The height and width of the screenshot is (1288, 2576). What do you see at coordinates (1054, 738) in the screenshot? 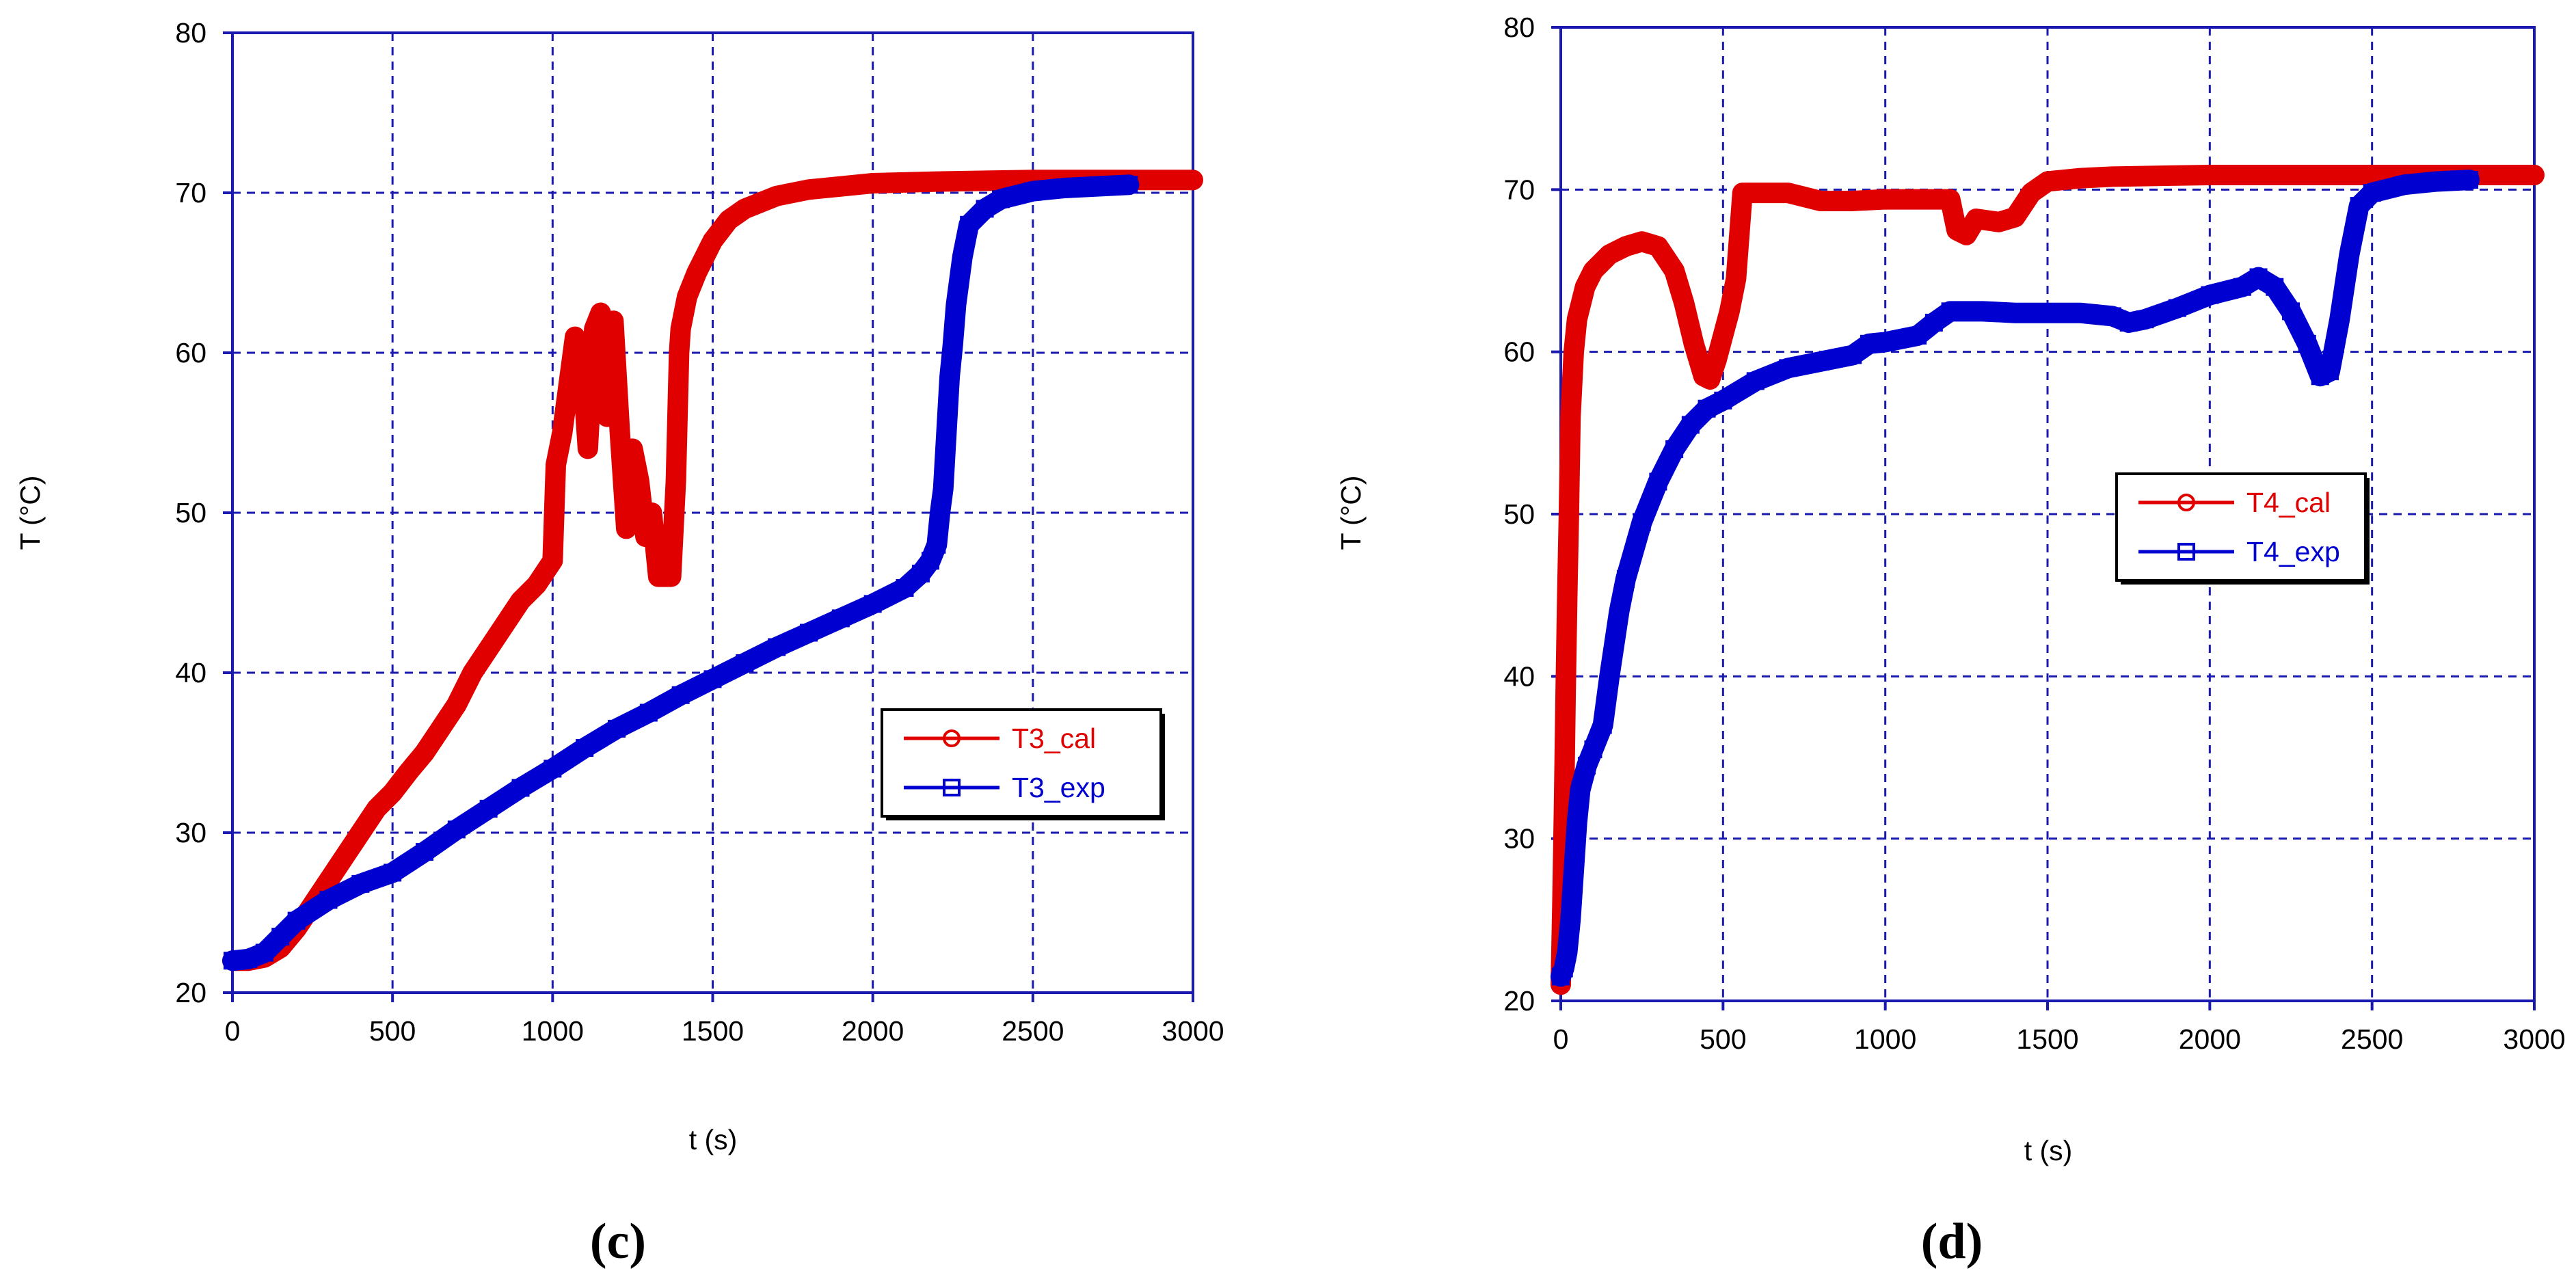
I see `legend-label: T3_cal` at bounding box center [1054, 738].